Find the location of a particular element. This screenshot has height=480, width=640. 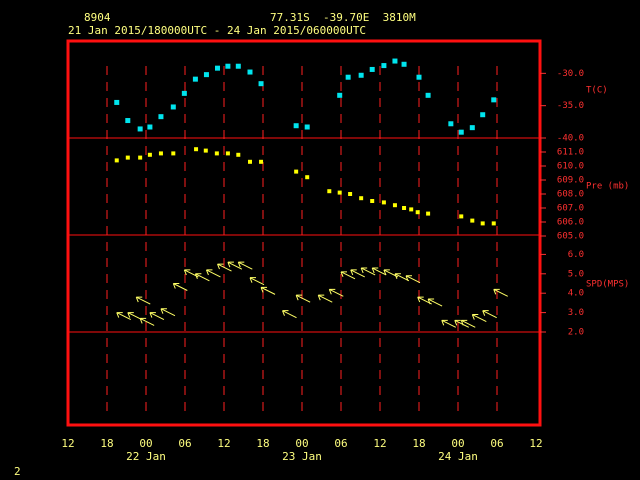

location: 77.31S -39.70E 3810M is located at coordinates (343, 17).